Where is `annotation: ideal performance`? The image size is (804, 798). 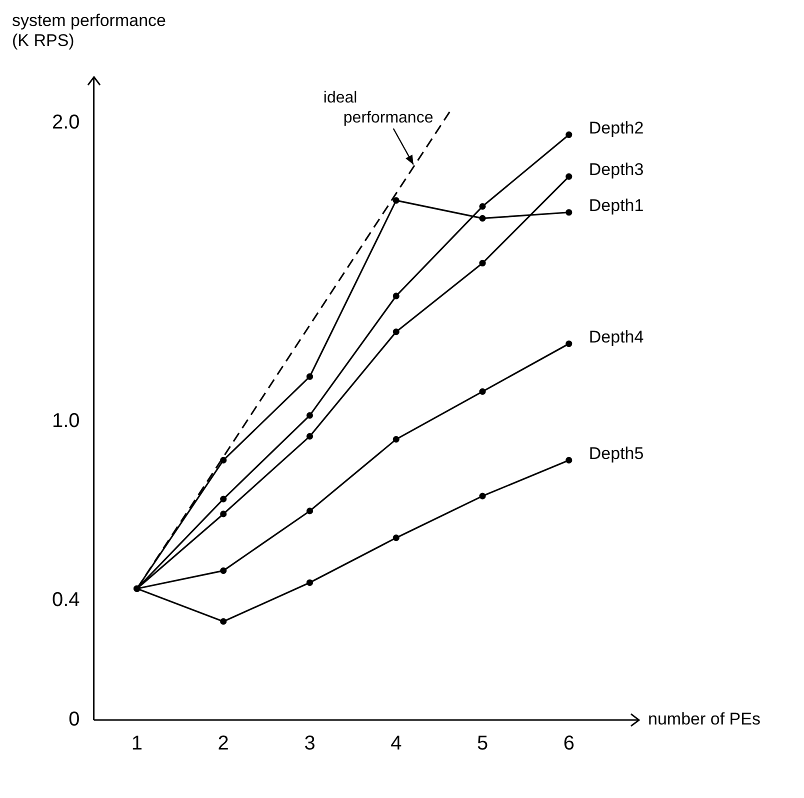
annotation: ideal performance is located at coordinates (378, 108).